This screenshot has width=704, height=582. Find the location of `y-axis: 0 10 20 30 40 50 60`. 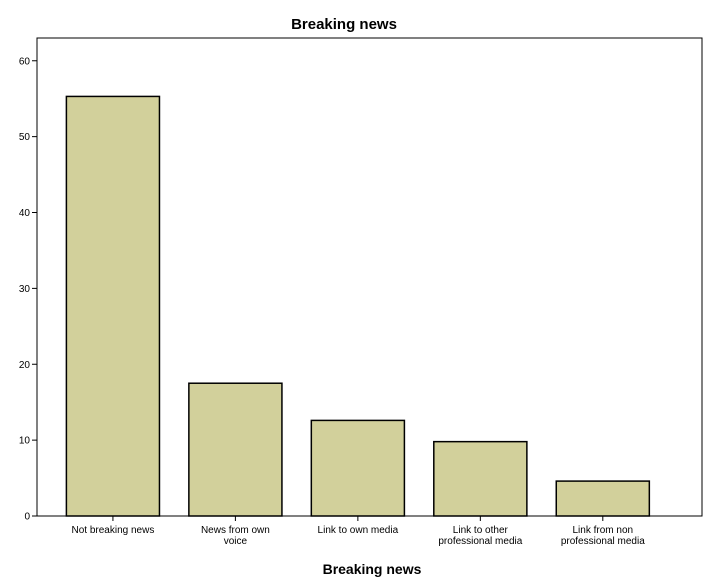

y-axis: 0 10 20 30 40 50 60 is located at coordinates (28, 289).